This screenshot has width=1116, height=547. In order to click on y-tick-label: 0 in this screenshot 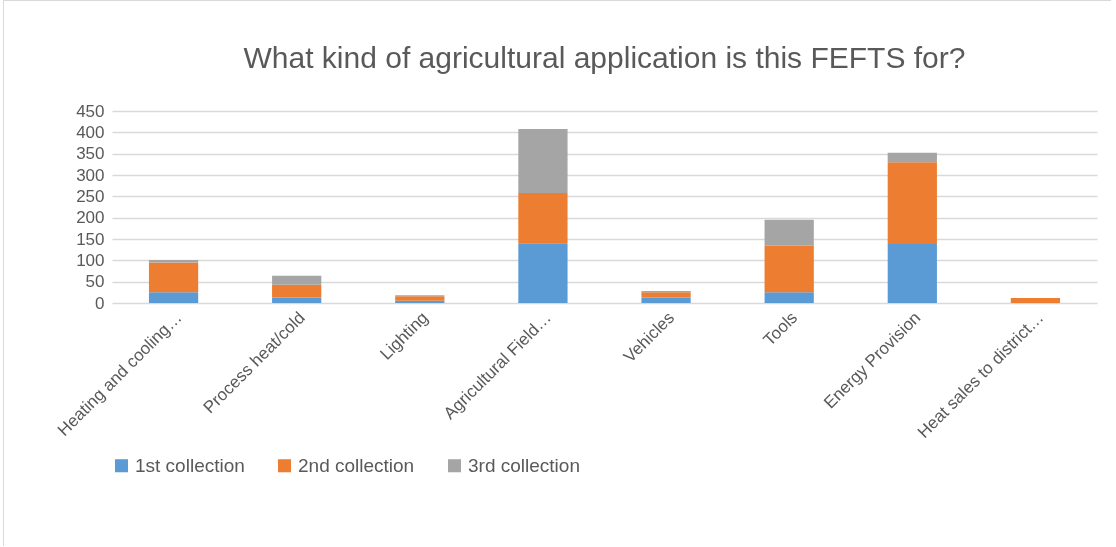, I will do `click(100, 303)`.